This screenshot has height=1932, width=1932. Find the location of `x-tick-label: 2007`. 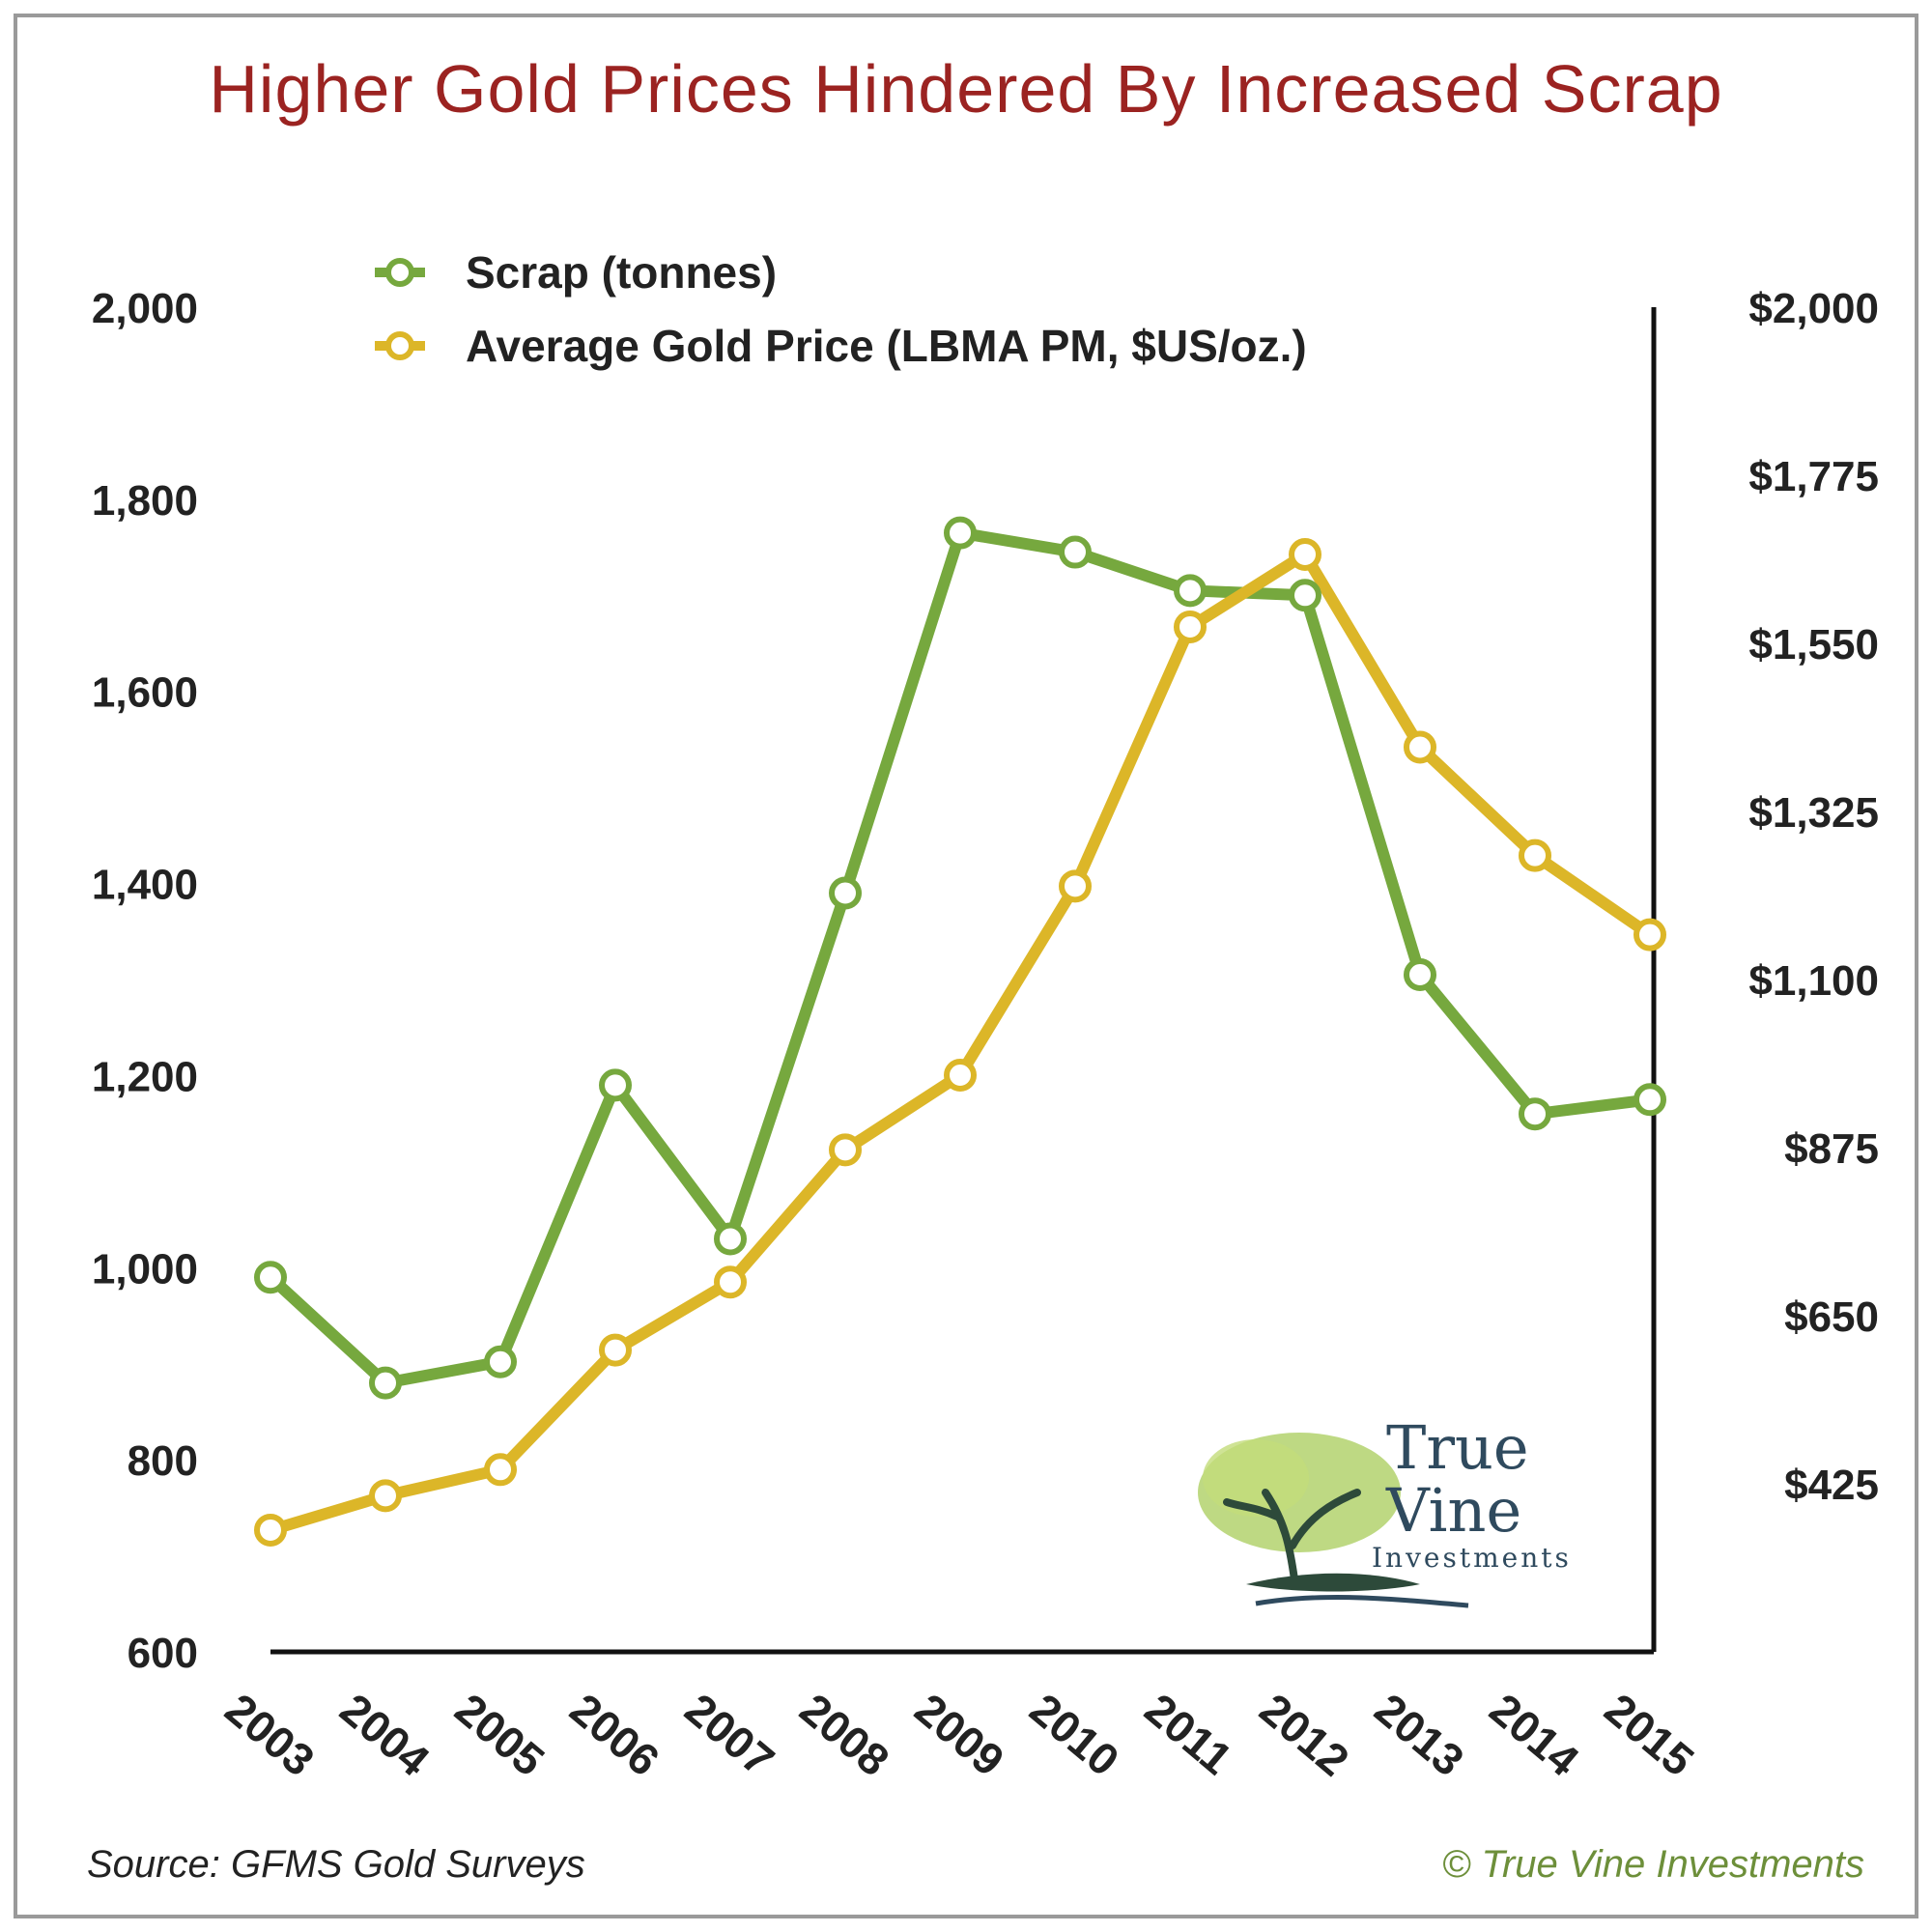

x-tick-label: 2007 is located at coordinates (730, 1735).